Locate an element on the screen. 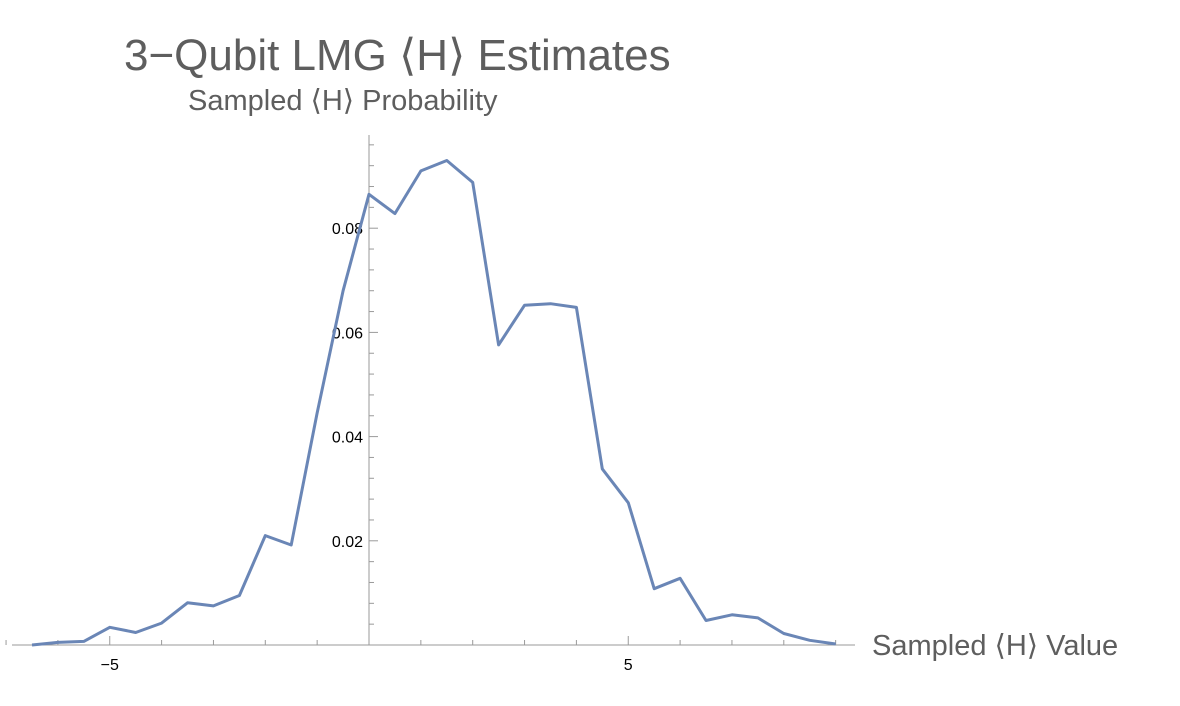 The image size is (1180, 706). x-tick-label: 5 is located at coordinates (628, 665).